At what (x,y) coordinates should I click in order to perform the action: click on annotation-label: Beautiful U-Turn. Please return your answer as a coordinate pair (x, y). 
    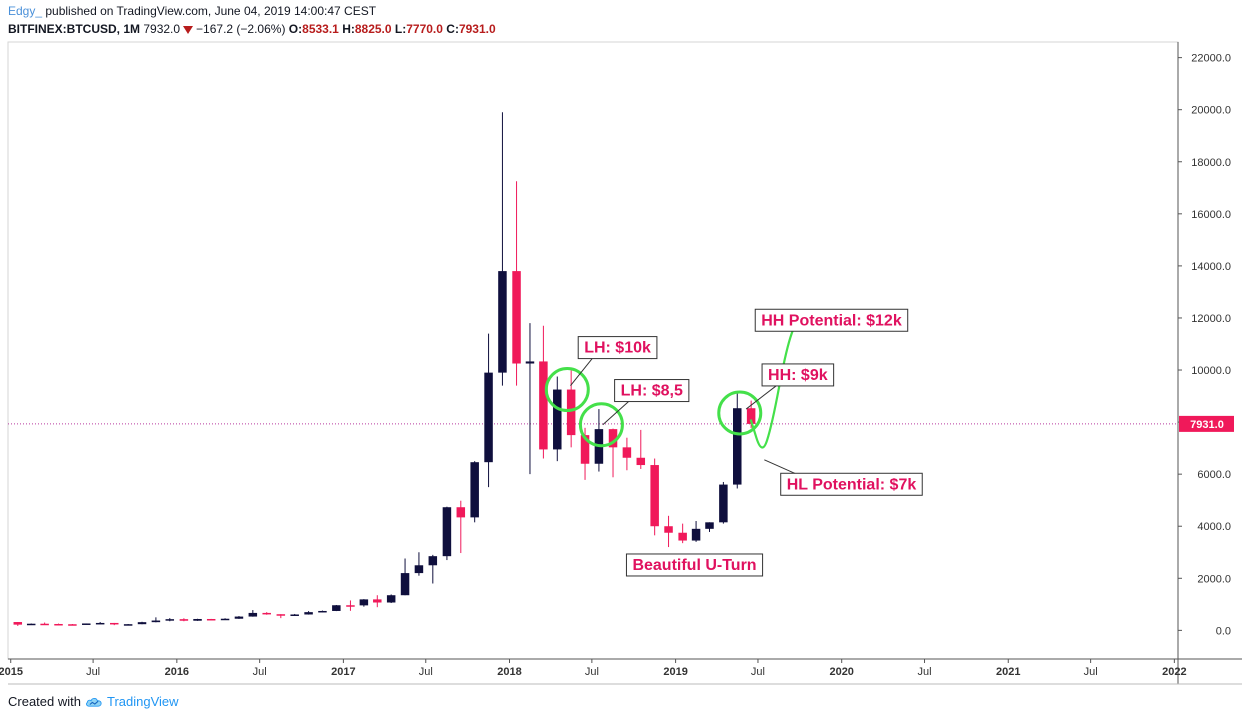
    Looking at the image, I should click on (694, 565).